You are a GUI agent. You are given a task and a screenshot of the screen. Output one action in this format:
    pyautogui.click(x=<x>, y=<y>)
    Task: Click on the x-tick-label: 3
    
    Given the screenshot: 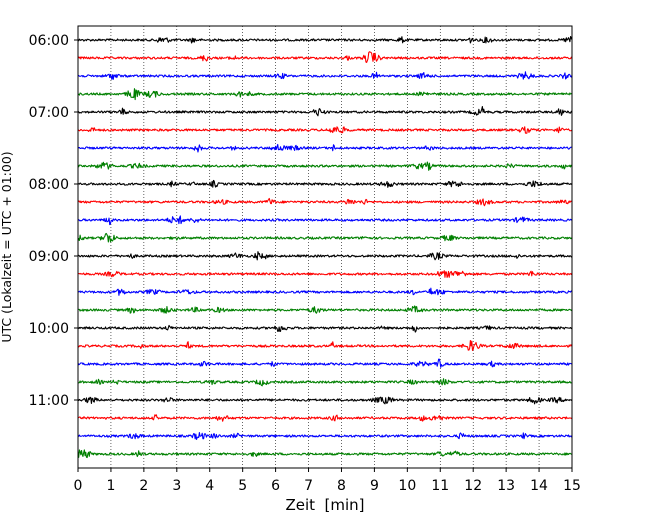 What is the action you would take?
    pyautogui.click(x=176, y=486)
    